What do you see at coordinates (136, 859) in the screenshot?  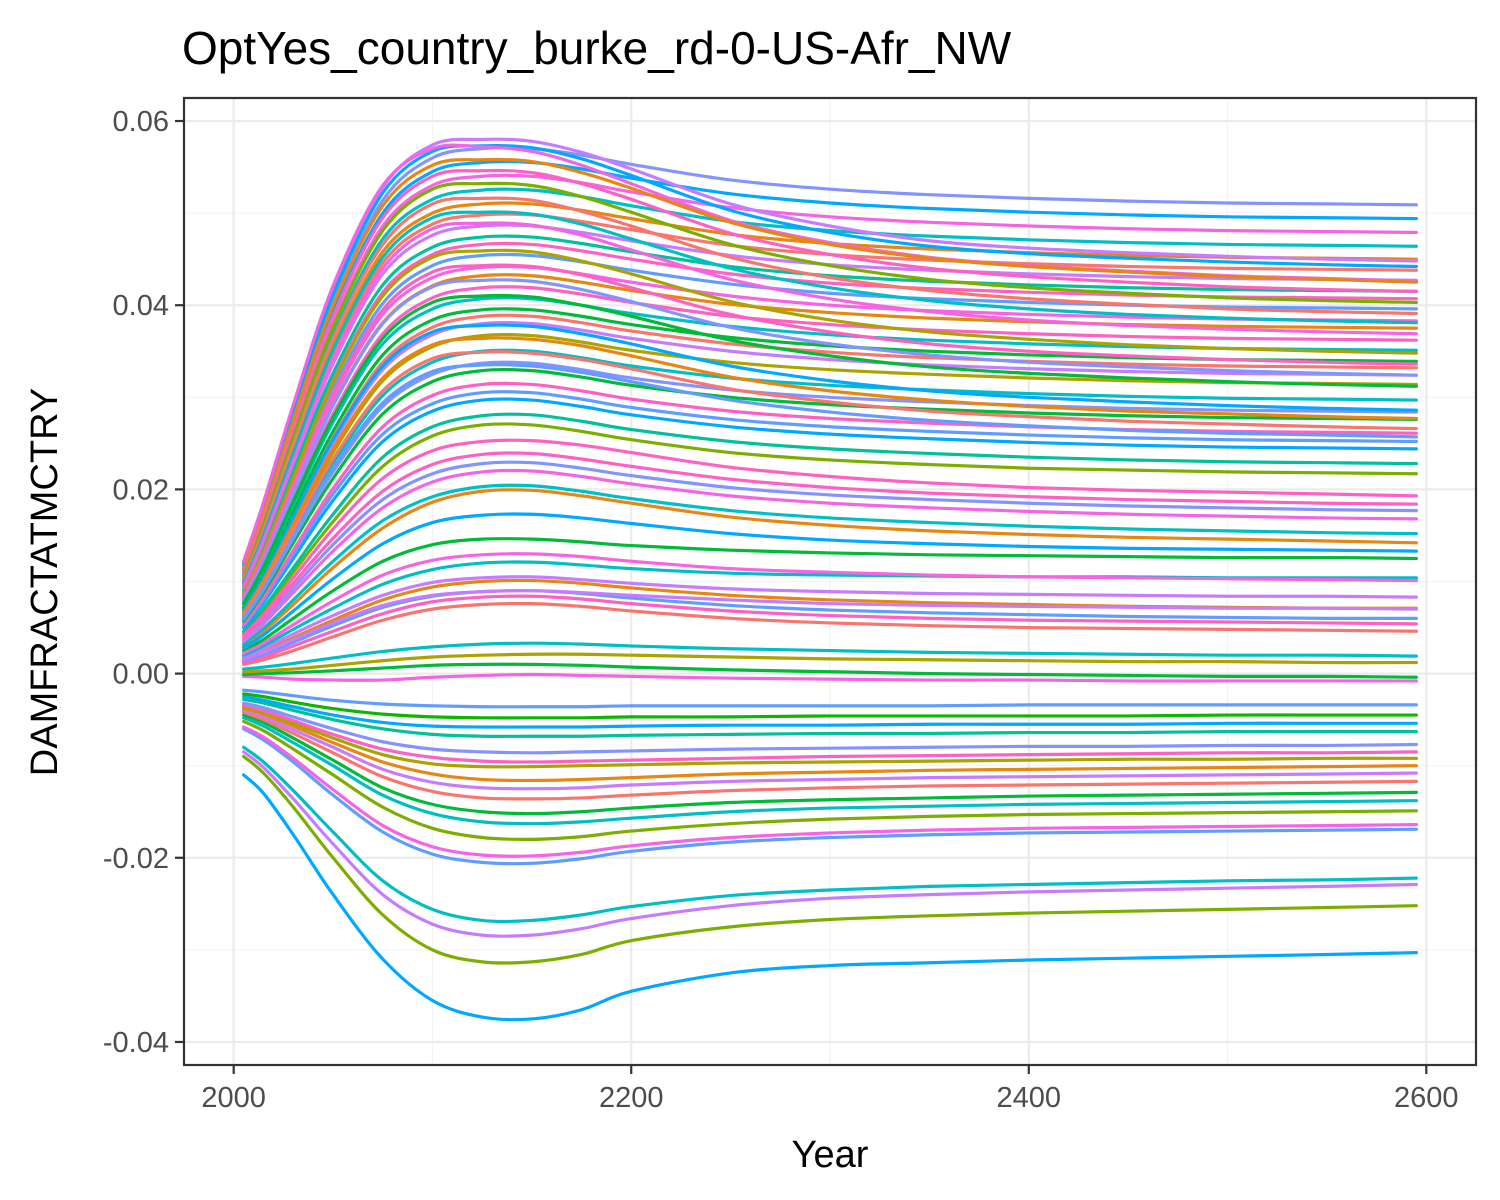 I see `y-tick-label: -0.02` at bounding box center [136, 859].